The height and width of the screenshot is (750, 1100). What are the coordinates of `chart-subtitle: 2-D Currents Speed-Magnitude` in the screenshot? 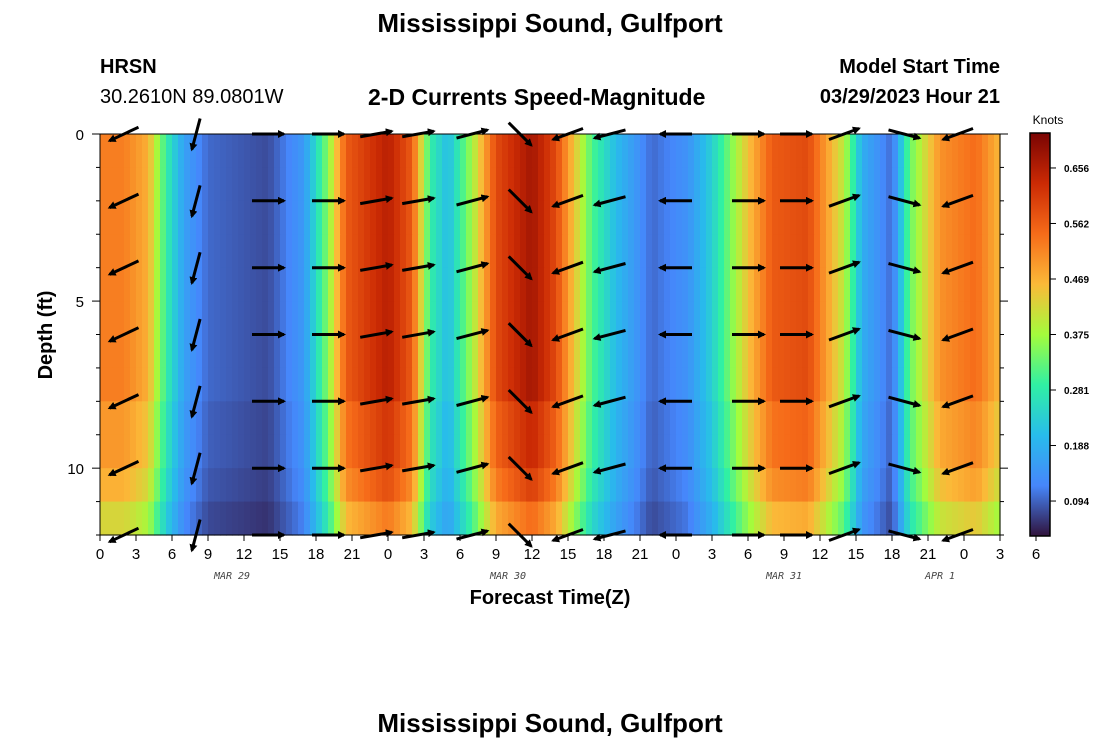 It's located at (537, 97).